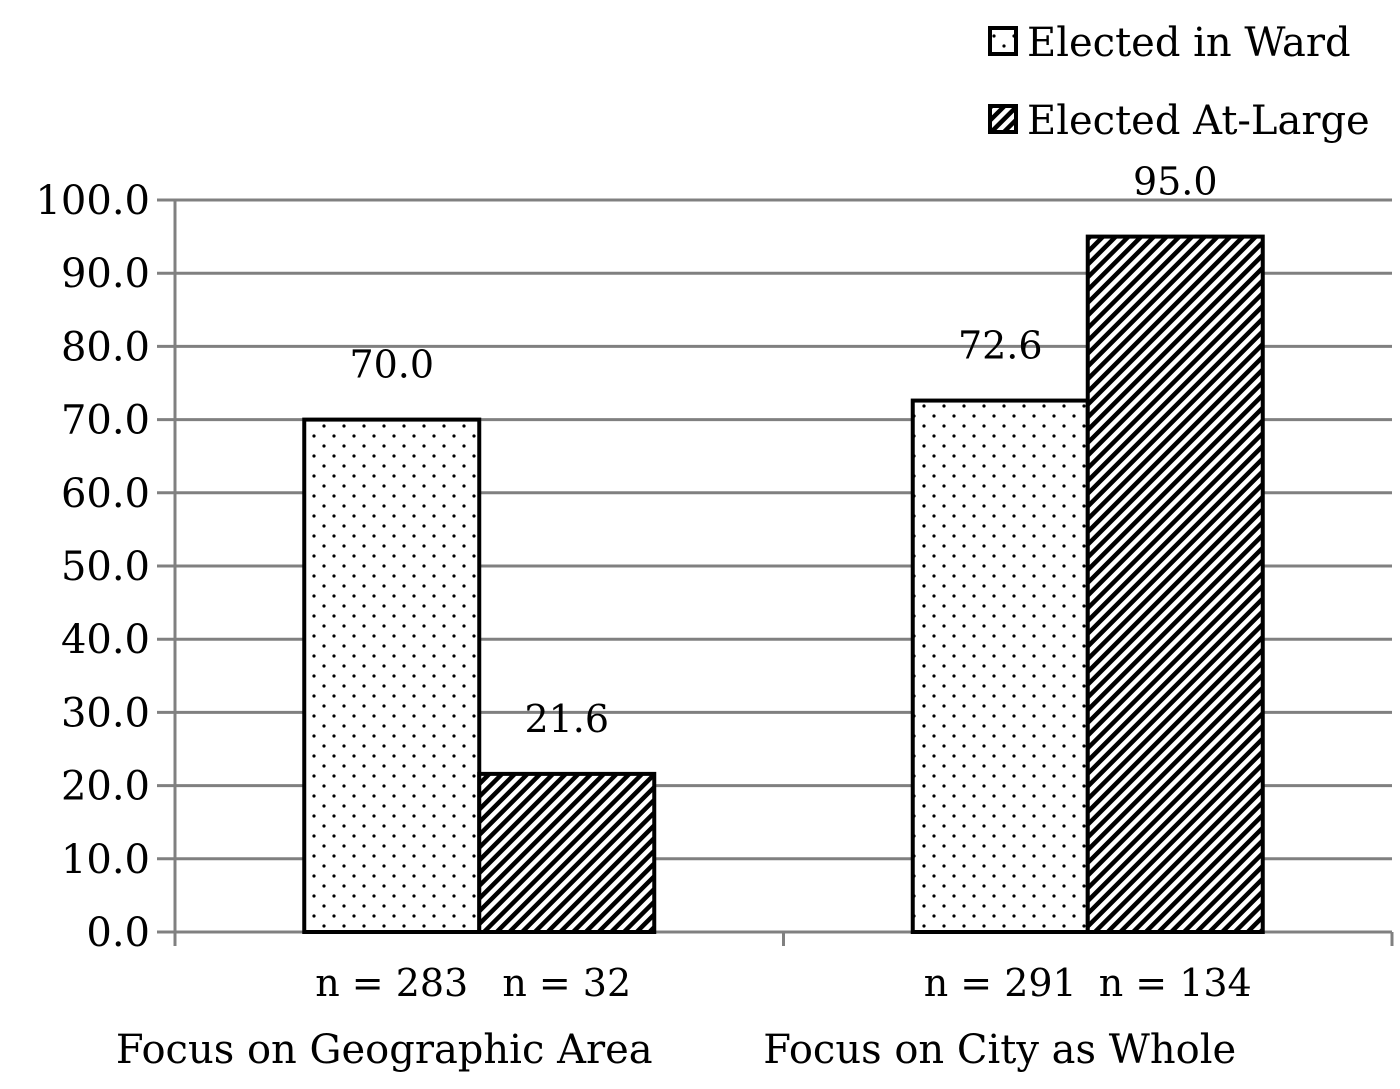 The image size is (1400, 1089). I want to click on y-tick-label: 100.0, so click(92, 201).